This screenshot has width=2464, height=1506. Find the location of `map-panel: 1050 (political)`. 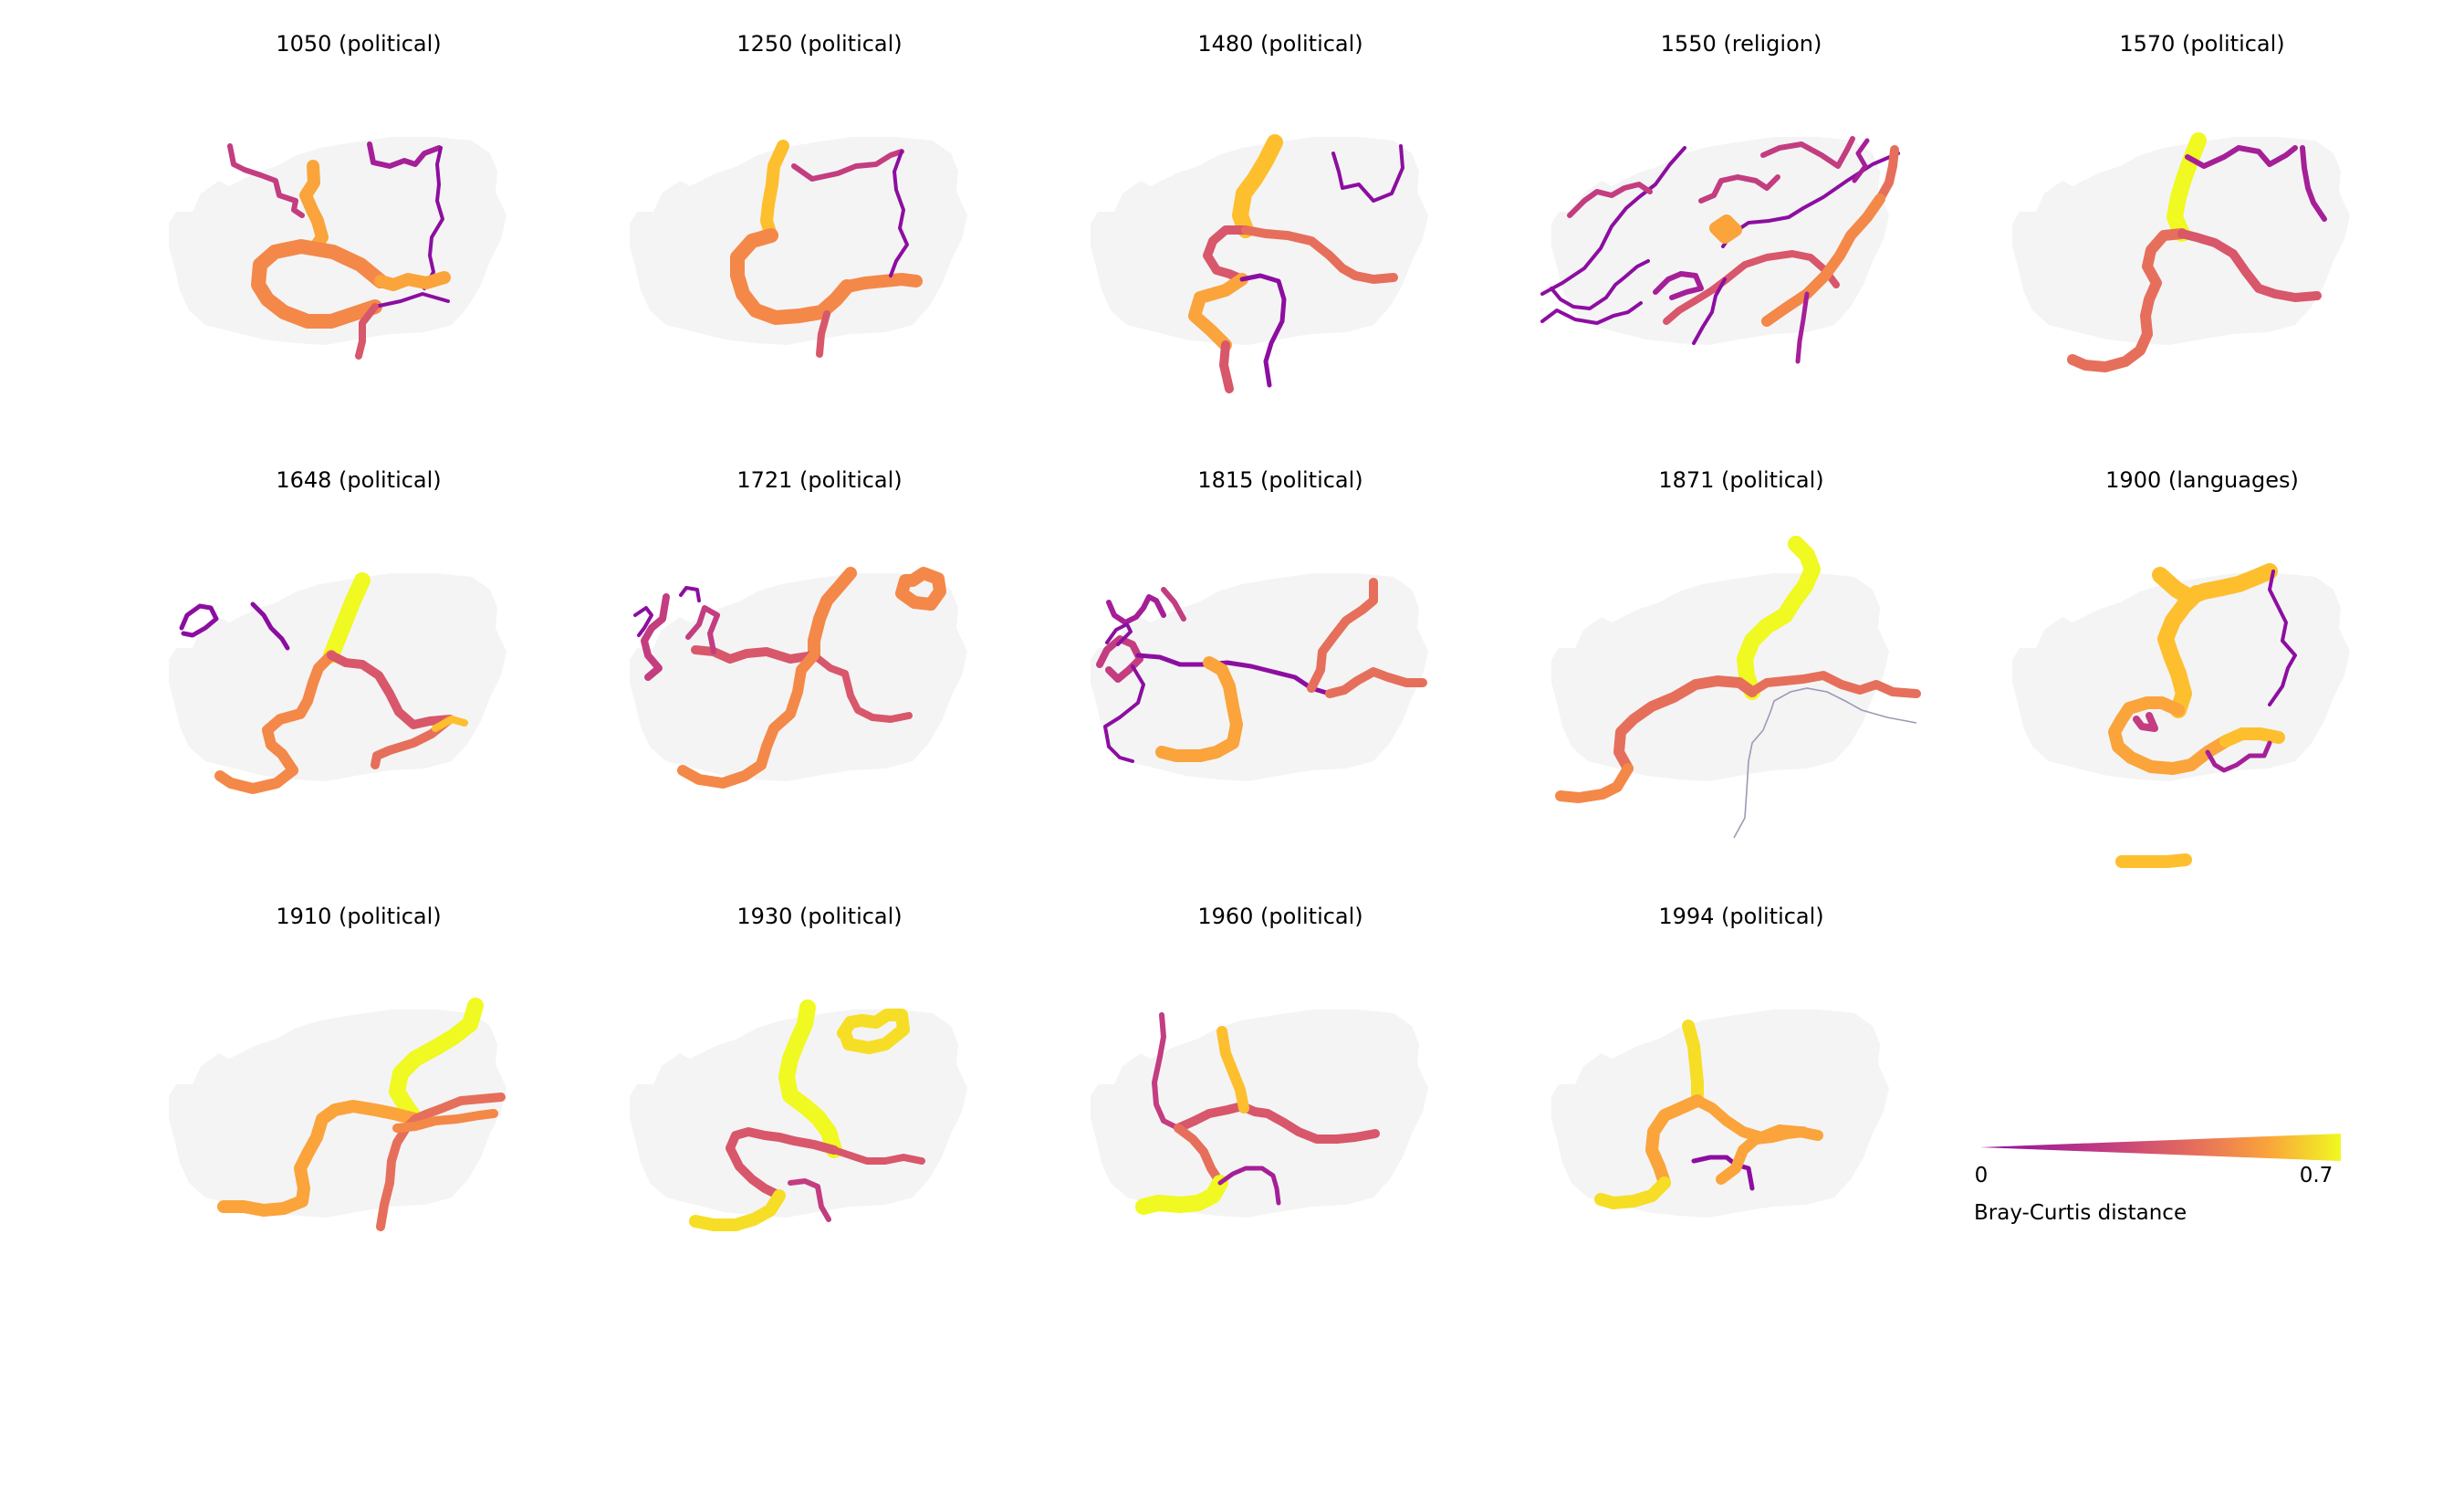

map-panel: 1050 (political) is located at coordinates (337, 195).